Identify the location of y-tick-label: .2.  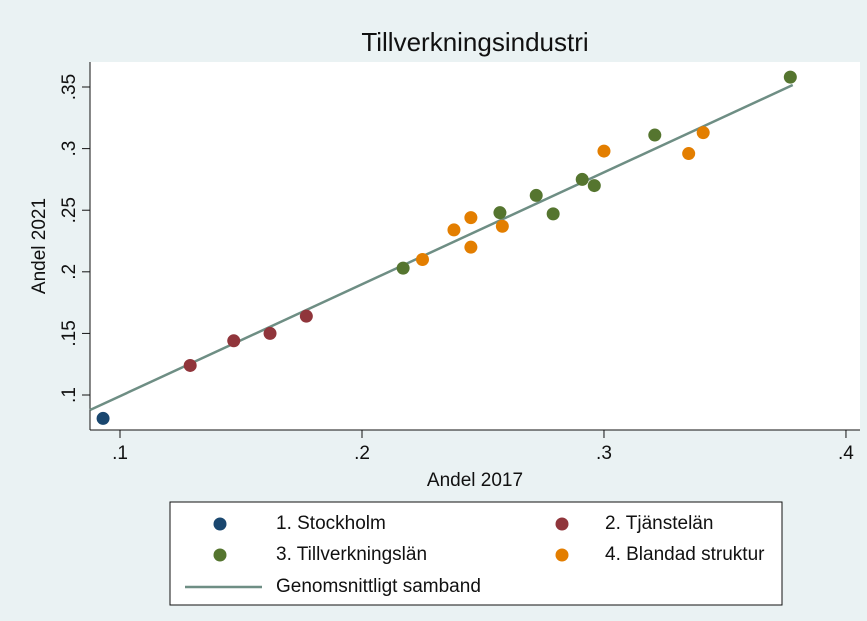
(69, 272).